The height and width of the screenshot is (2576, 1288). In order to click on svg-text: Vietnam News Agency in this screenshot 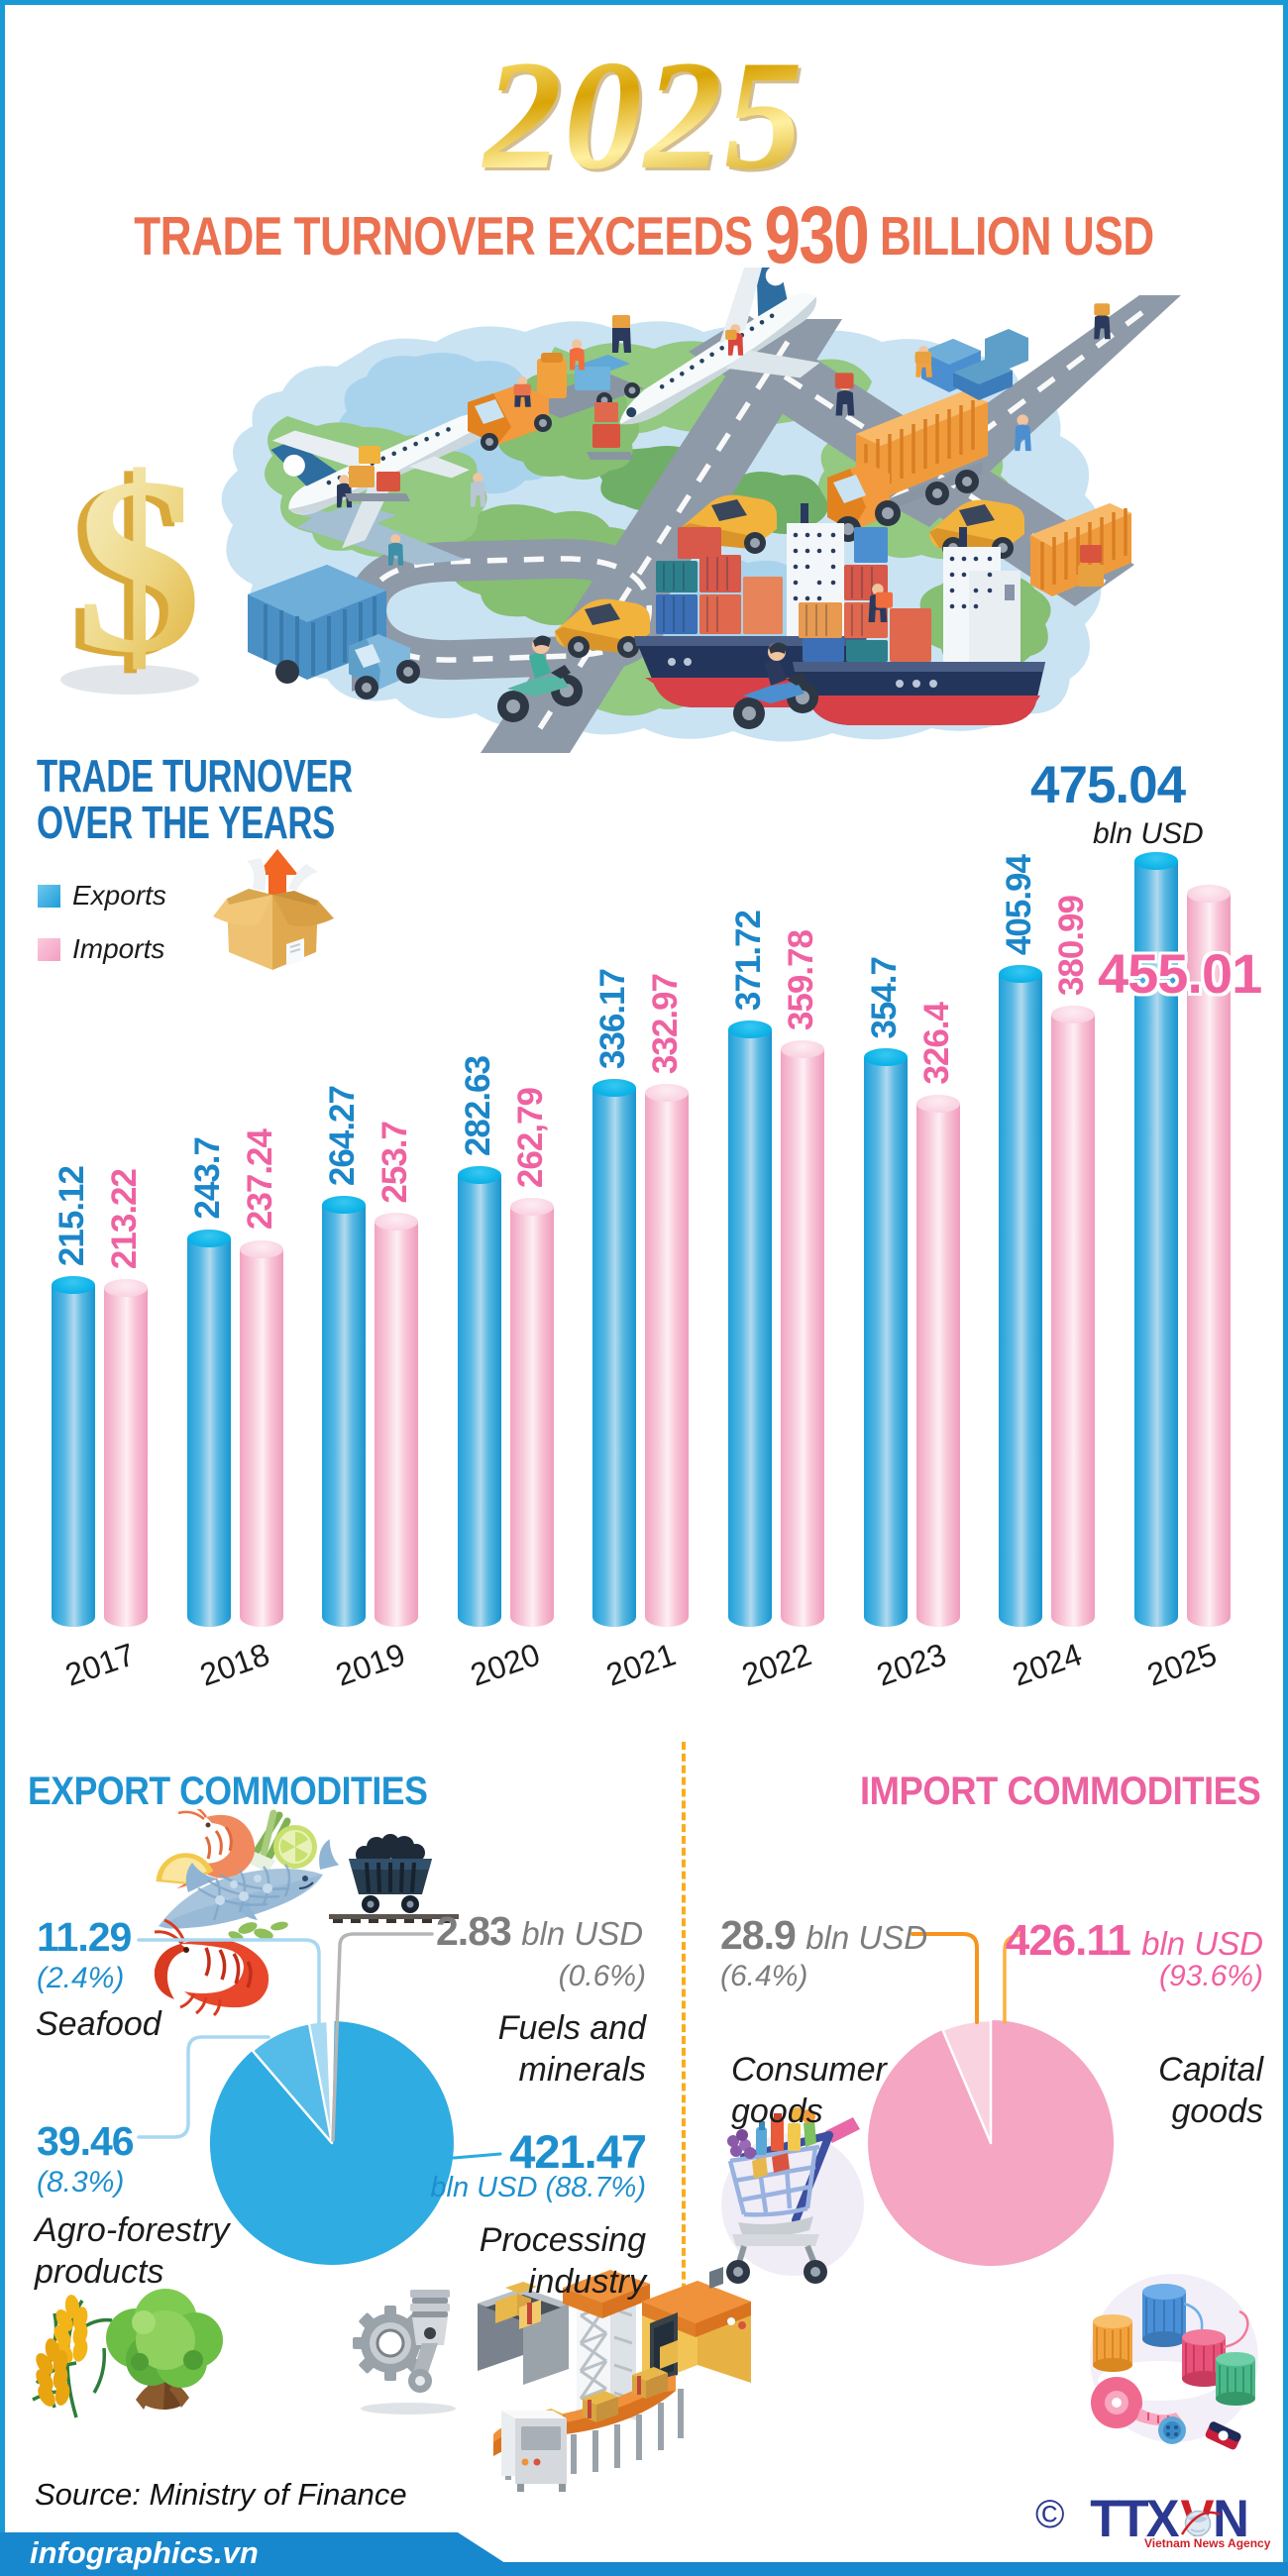, I will do `click(1207, 2543)`.